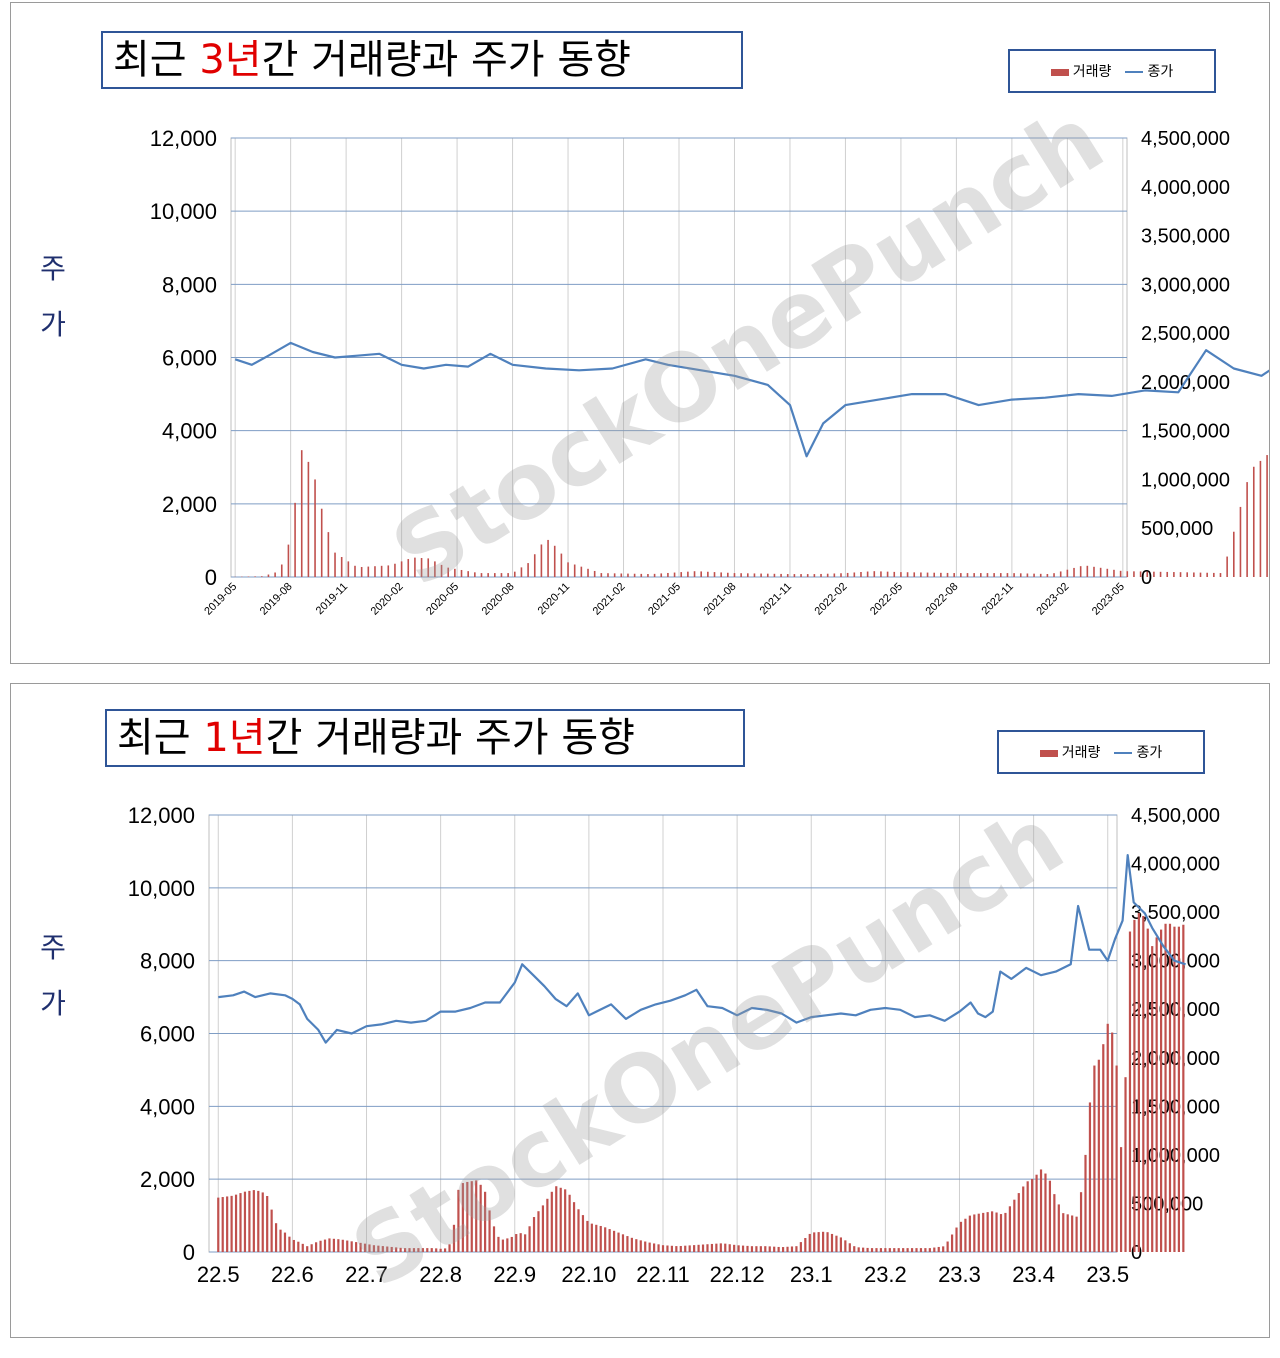 The image size is (1280, 1358). I want to click on chart-legend: 거래량 종가, so click(1112, 71).